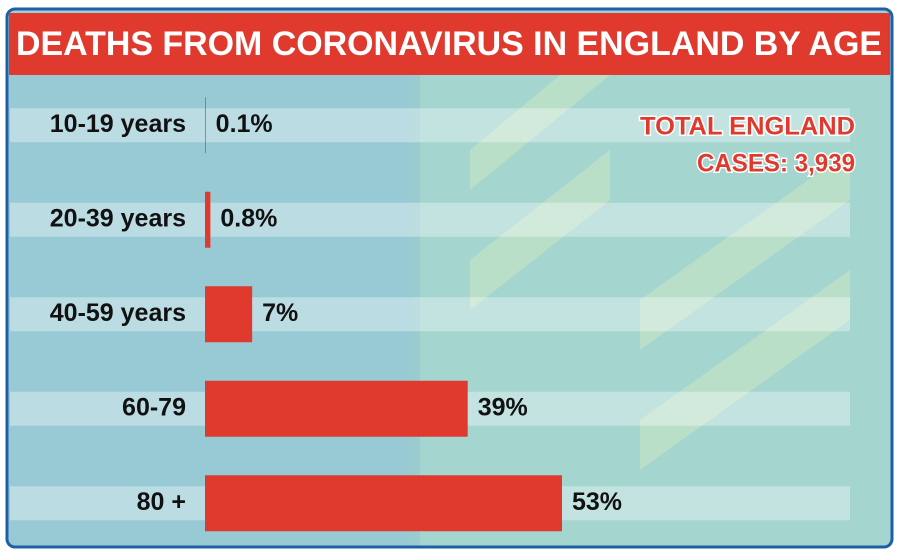 The image size is (900, 557). What do you see at coordinates (248, 218) in the screenshot?
I see `value-label: 0.8%` at bounding box center [248, 218].